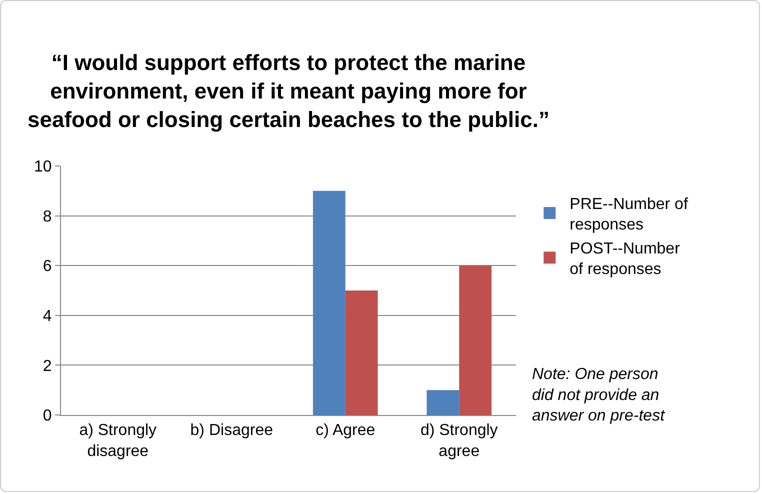 Image resolution: width=762 pixels, height=494 pixels. What do you see at coordinates (289, 91) in the screenshot?
I see `chart-title: “I would support efforts to protect the marine environment, even if it meant paying more for seafood or closing certain beaches to the public.”` at bounding box center [289, 91].